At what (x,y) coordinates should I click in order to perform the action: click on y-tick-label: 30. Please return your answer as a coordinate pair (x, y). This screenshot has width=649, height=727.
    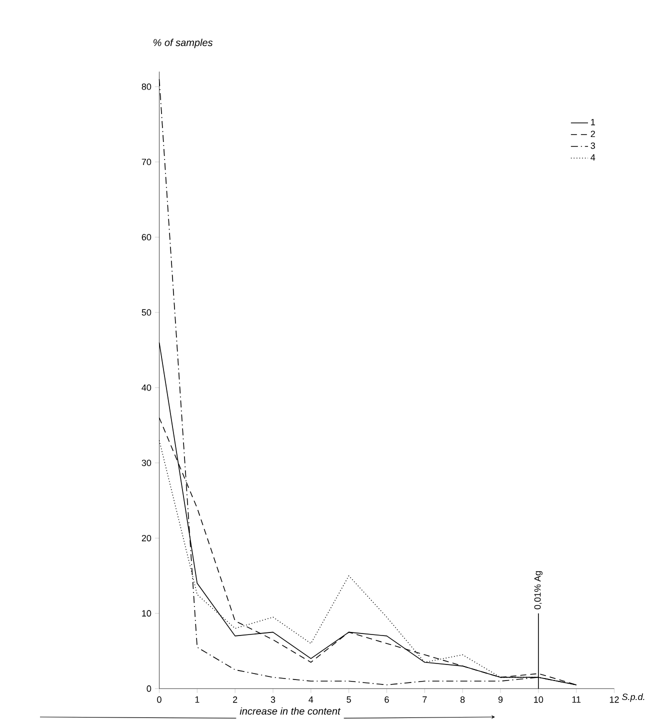
    Looking at the image, I should click on (147, 463).